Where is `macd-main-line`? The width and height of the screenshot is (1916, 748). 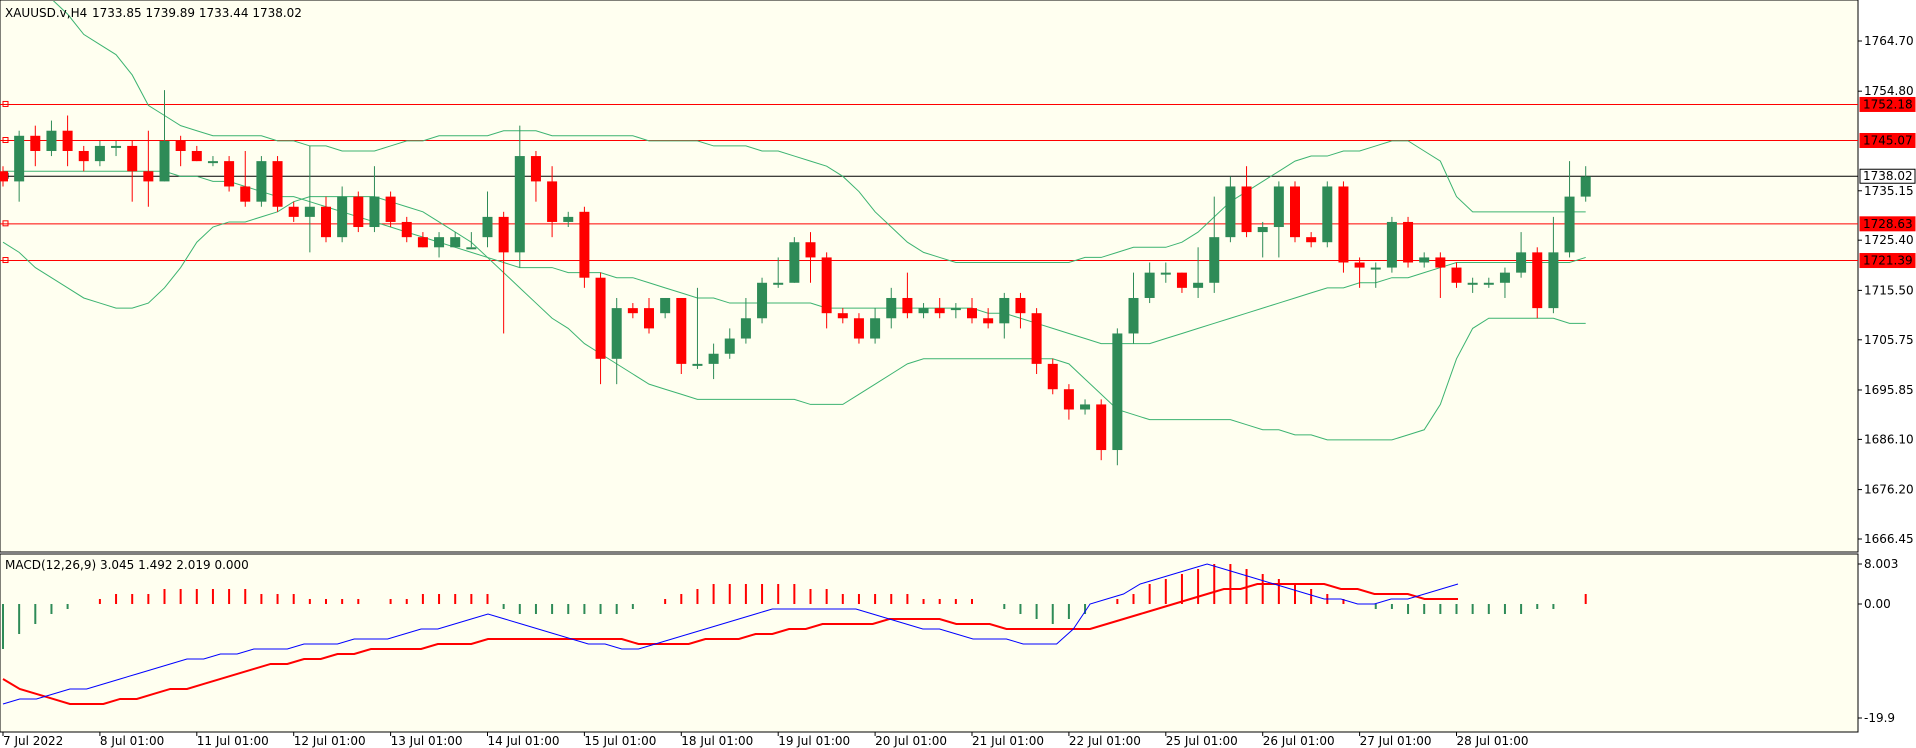
macd-main-line is located at coordinates (730, 634).